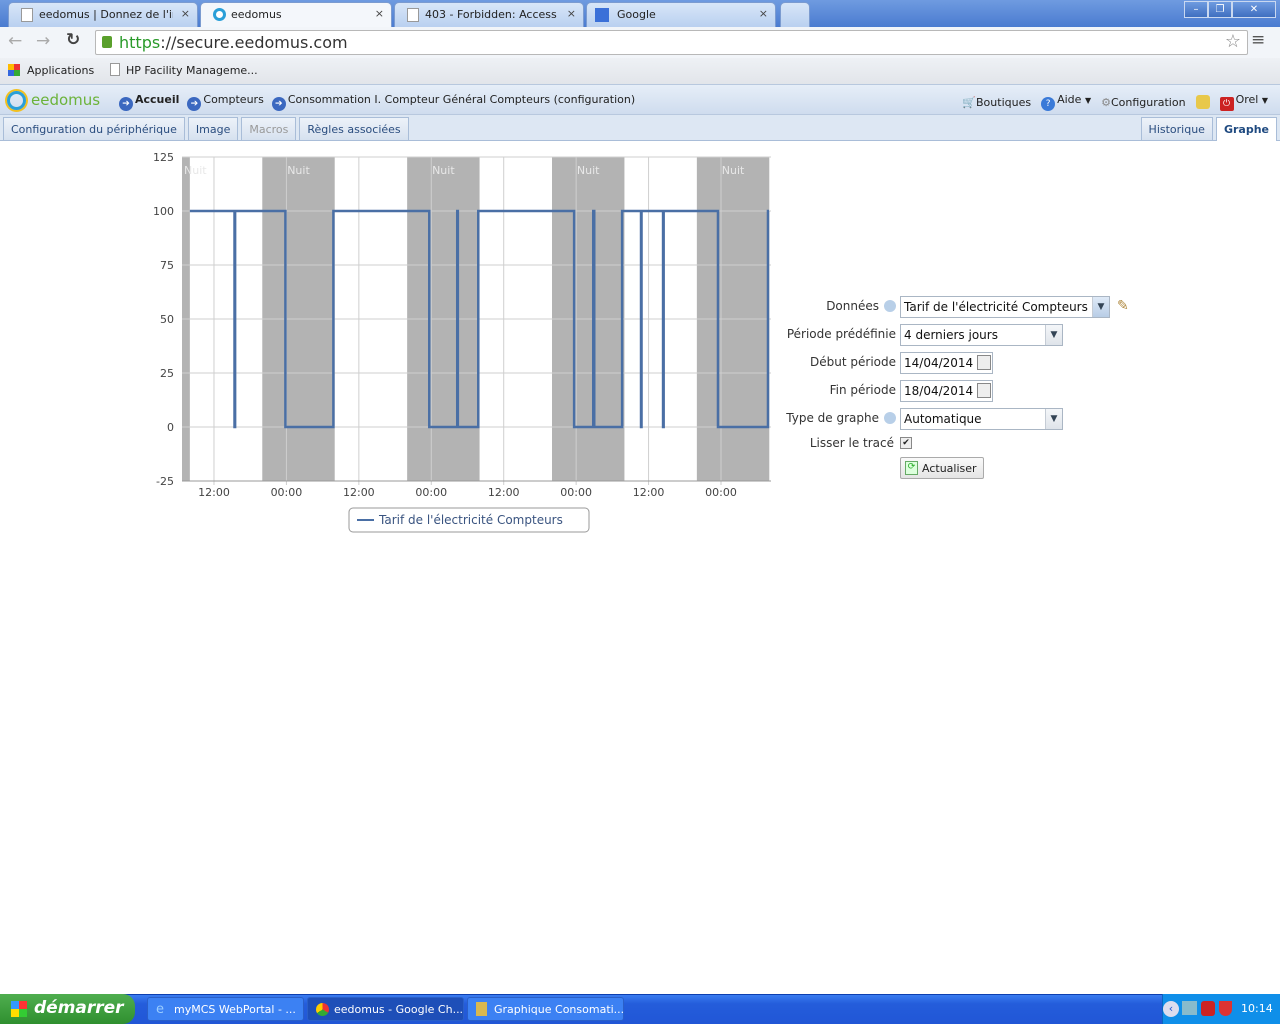  I want to click on menu-label: Aide, so click(1069, 99).